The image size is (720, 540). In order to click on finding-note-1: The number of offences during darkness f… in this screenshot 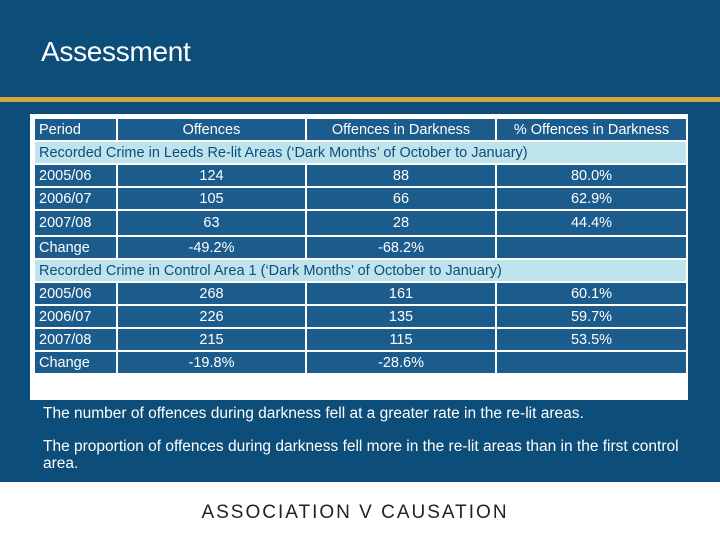, I will do `click(313, 413)`.